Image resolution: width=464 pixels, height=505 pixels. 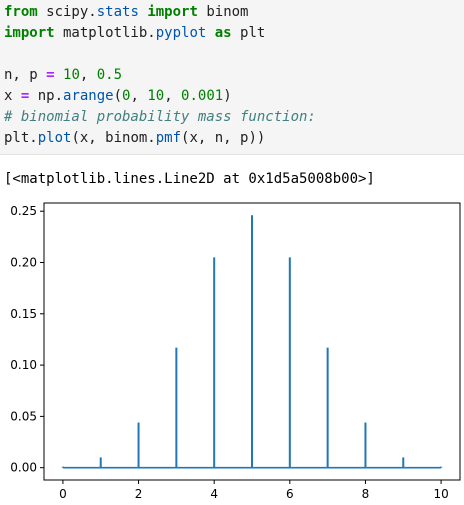 What do you see at coordinates (23, 263) in the screenshot?
I see `y-tick-label: 0.20` at bounding box center [23, 263].